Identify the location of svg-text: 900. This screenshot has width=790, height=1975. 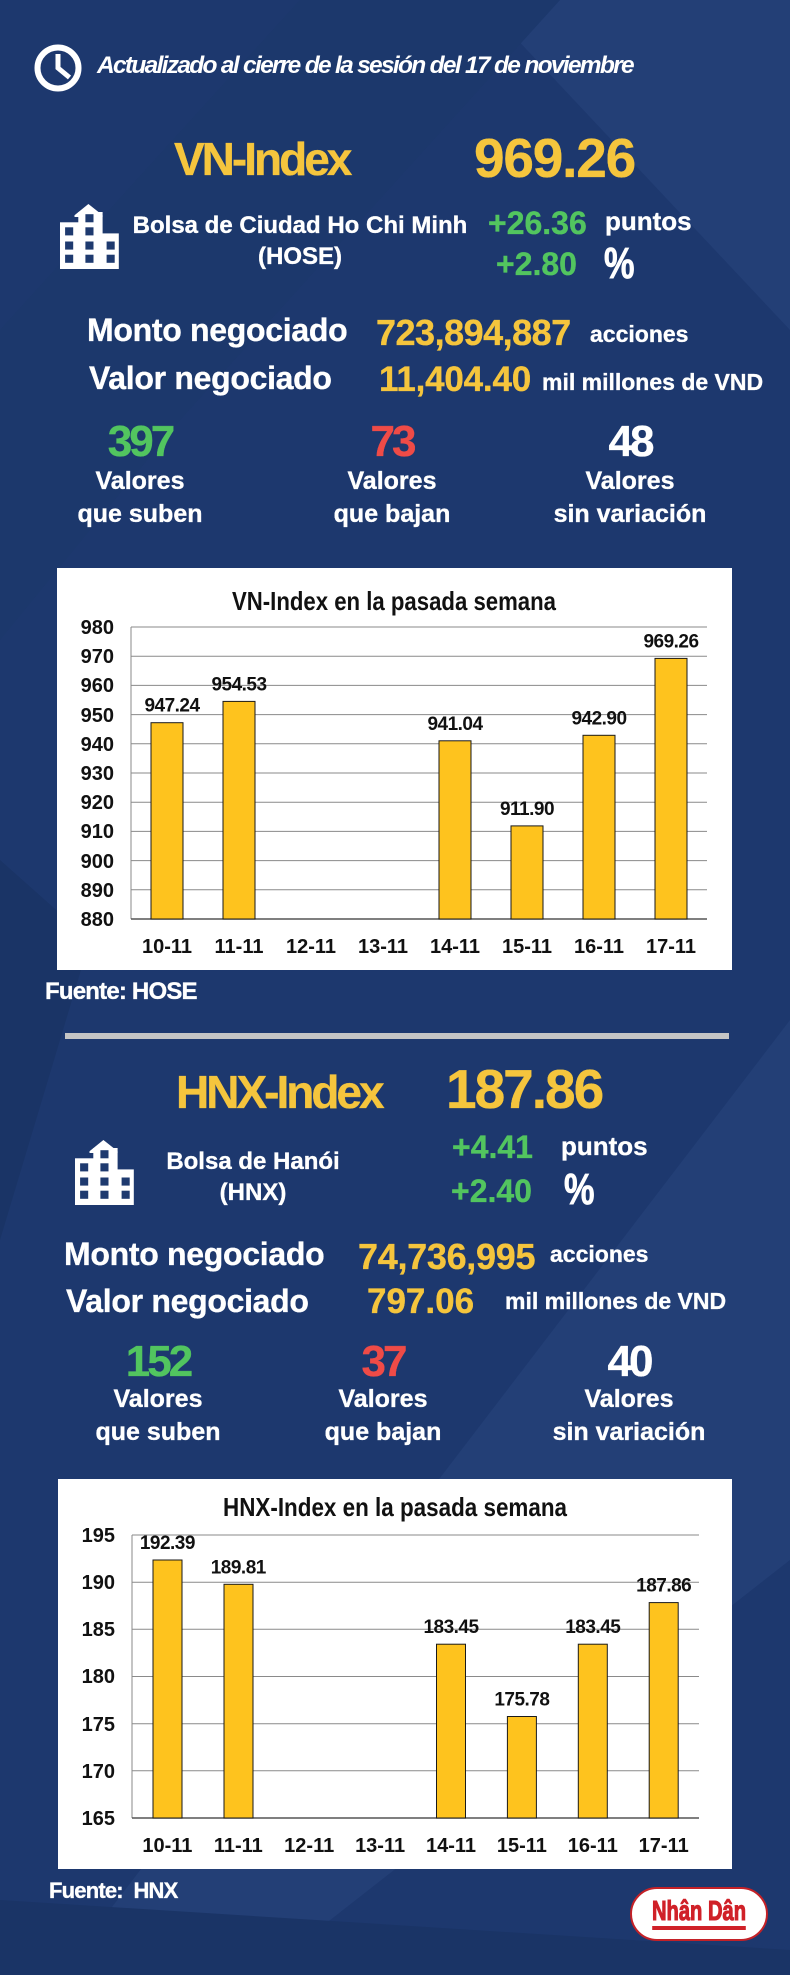
(97, 862).